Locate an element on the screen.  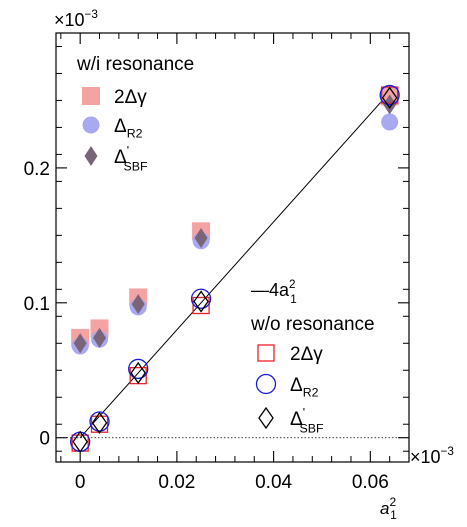
y-axis-multiplier-base: ×10 is located at coordinates (69, 20).